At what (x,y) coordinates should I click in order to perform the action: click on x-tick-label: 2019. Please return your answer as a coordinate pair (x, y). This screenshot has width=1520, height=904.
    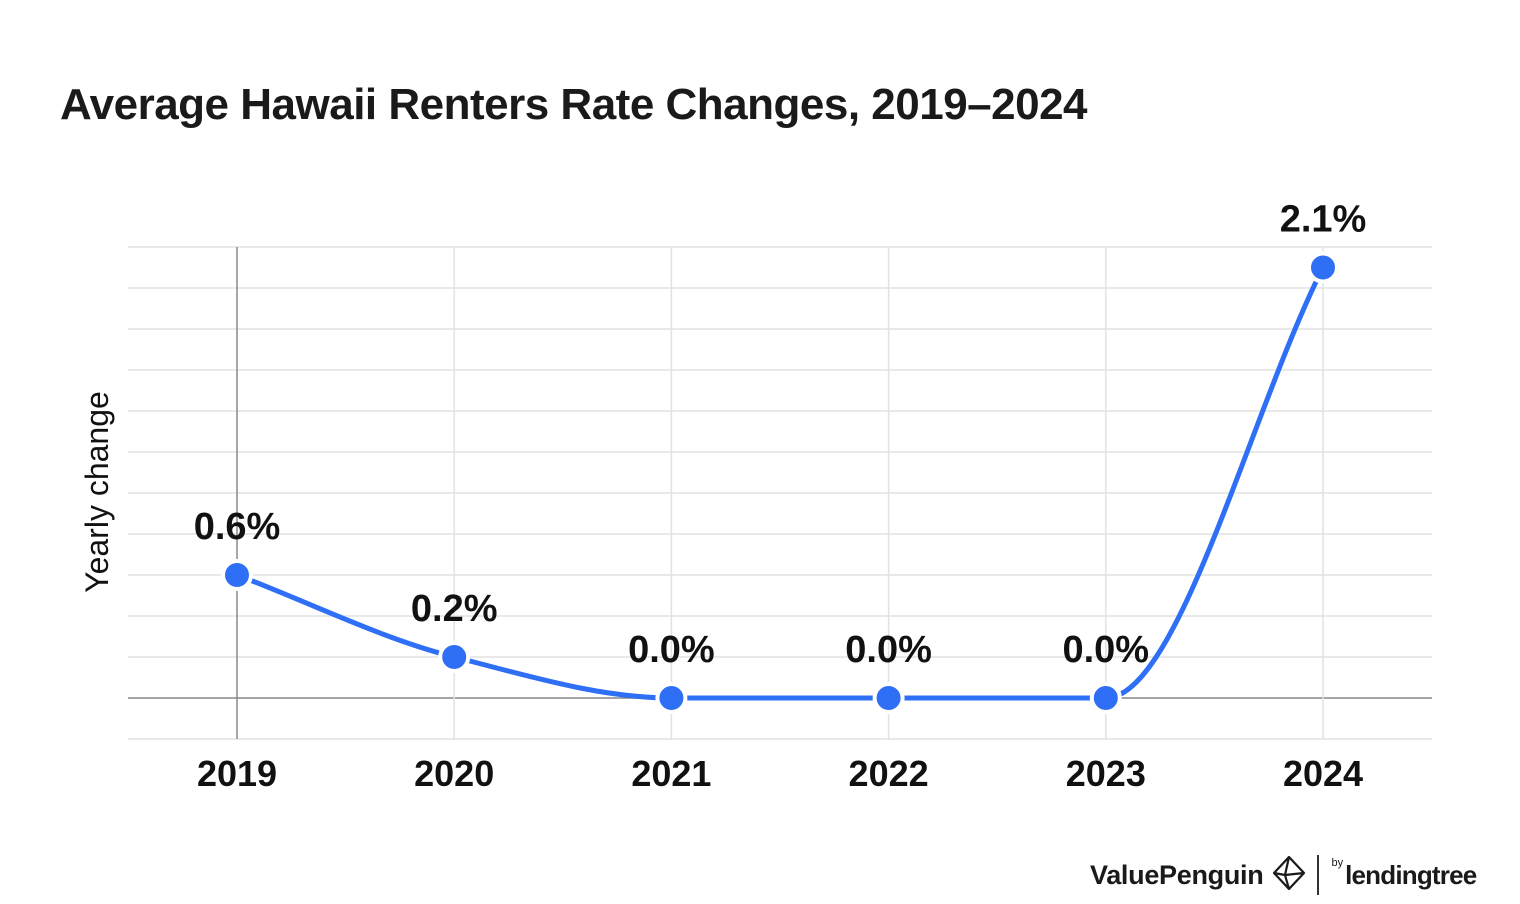
    Looking at the image, I should click on (237, 773).